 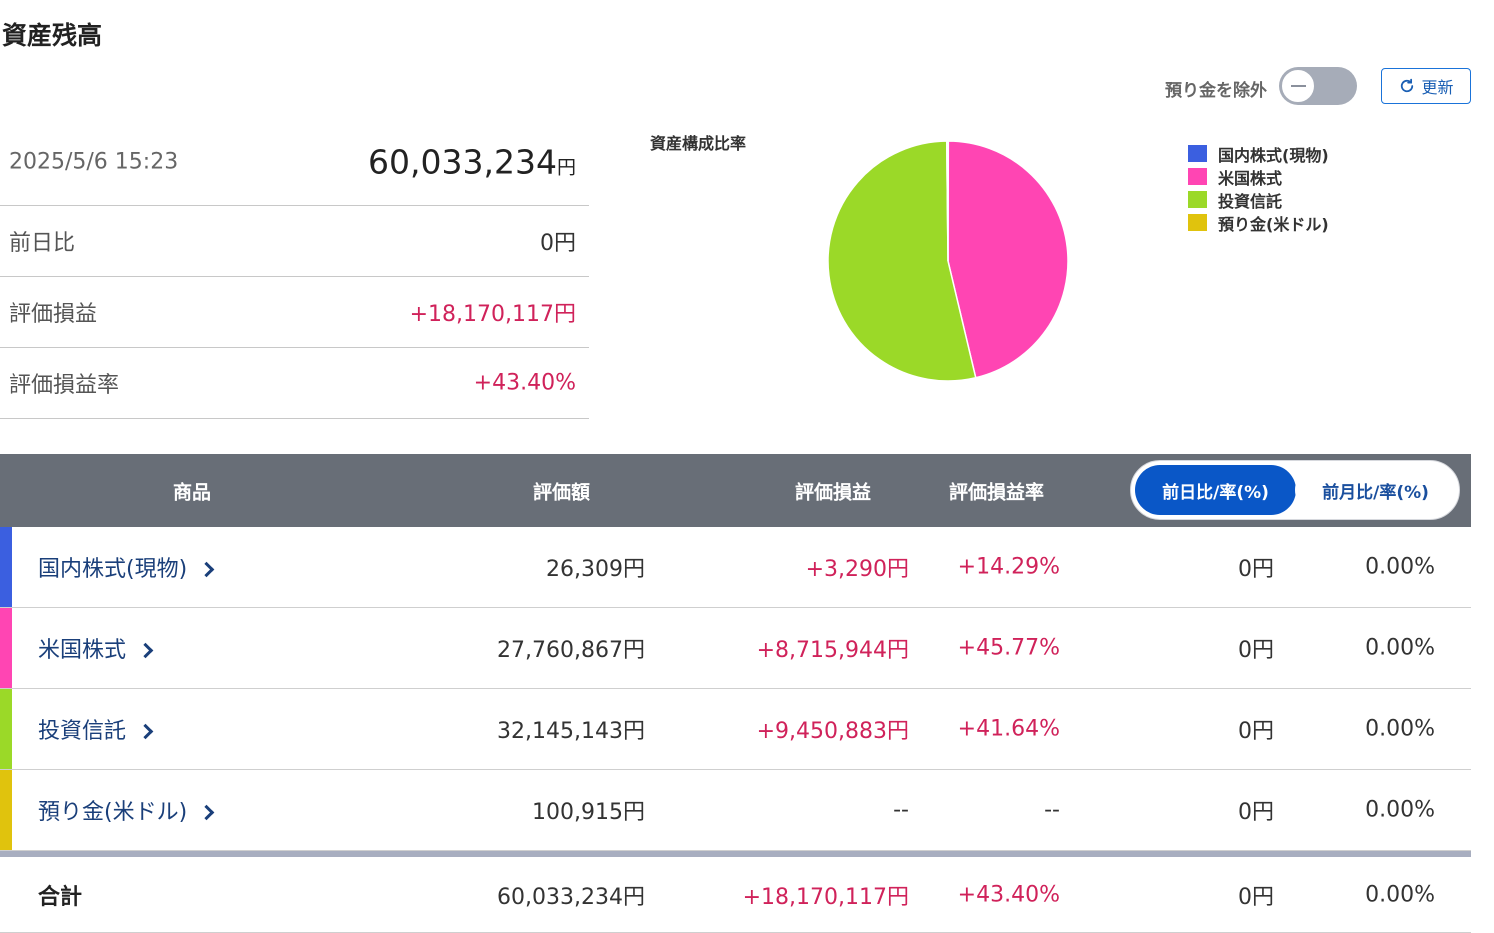 What do you see at coordinates (833, 492) in the screenshot?
I see `header-gain: 評価損益` at bounding box center [833, 492].